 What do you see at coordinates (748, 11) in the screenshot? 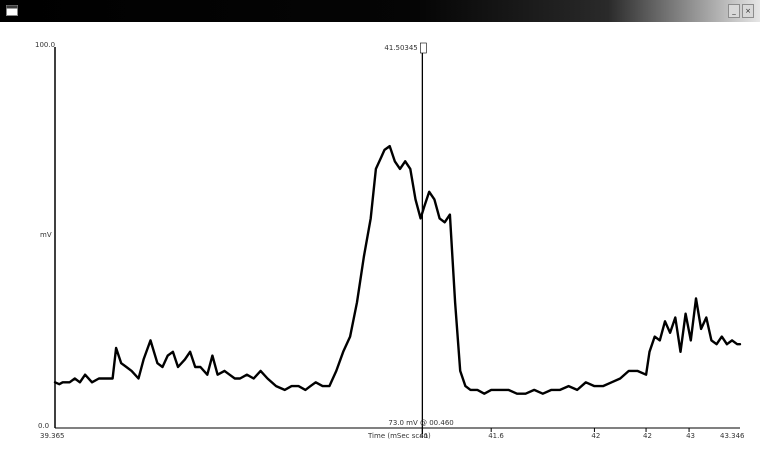
I see `close-button: ×` at bounding box center [748, 11].